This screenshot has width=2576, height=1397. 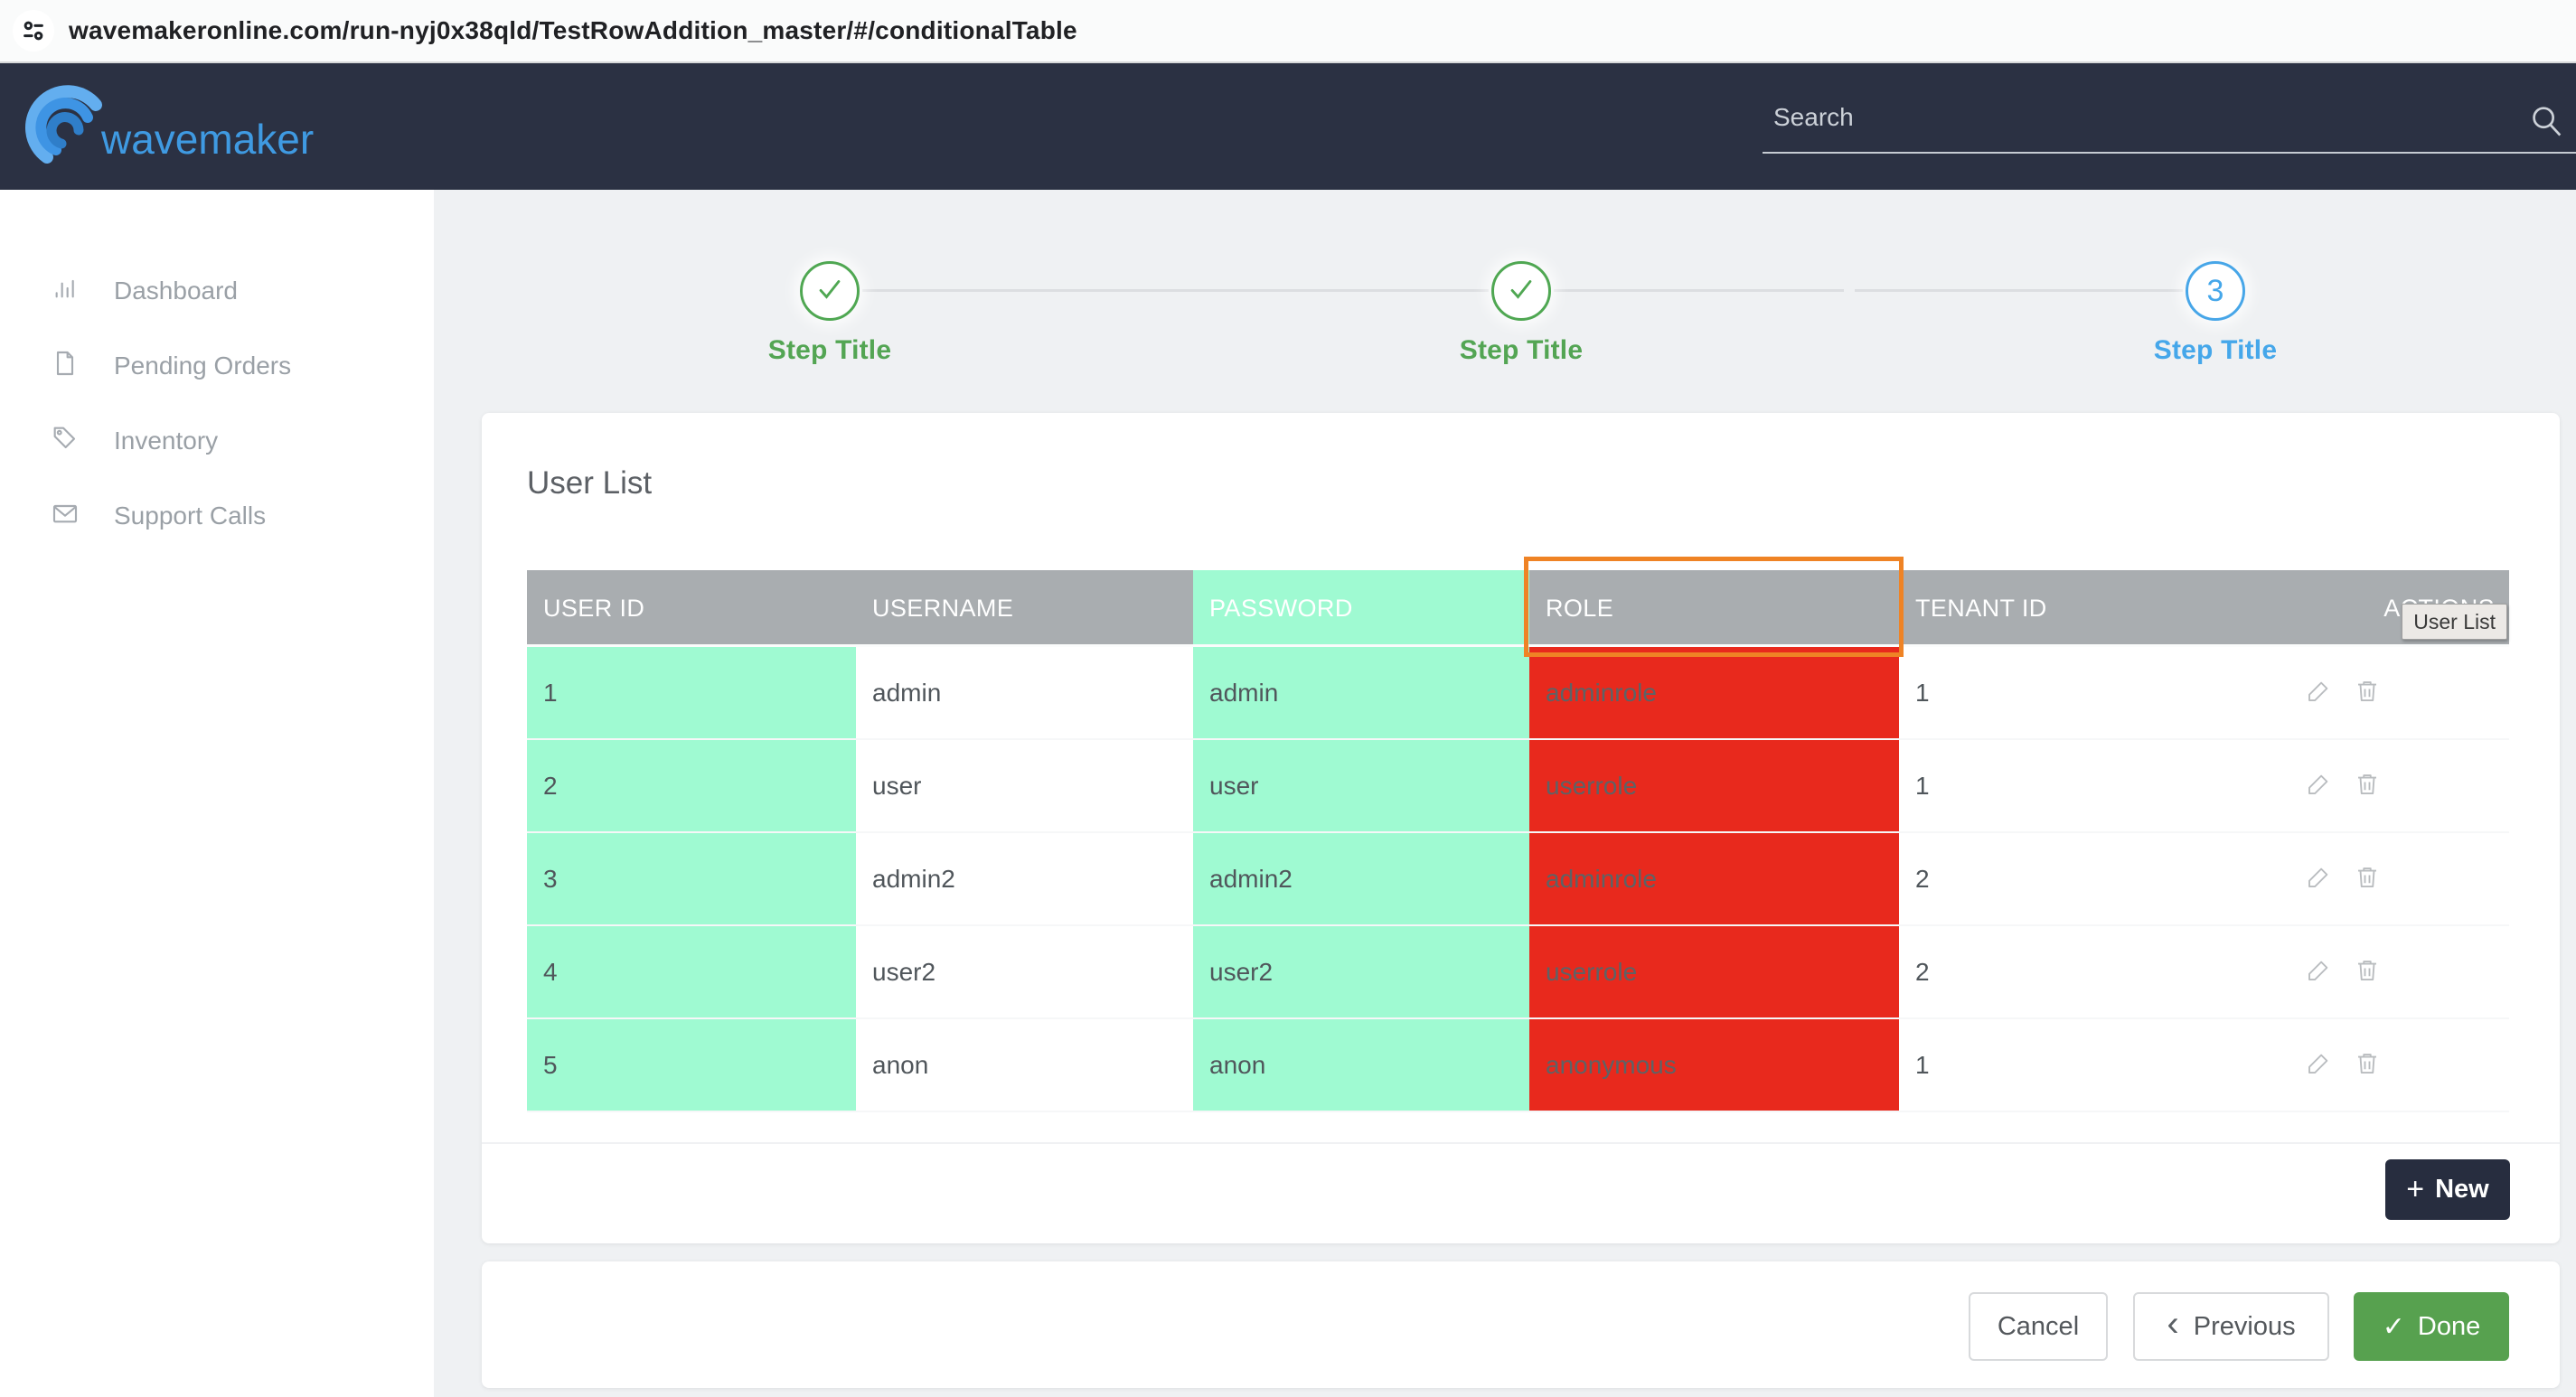 I want to click on plus-icon: +, so click(x=2415, y=1189).